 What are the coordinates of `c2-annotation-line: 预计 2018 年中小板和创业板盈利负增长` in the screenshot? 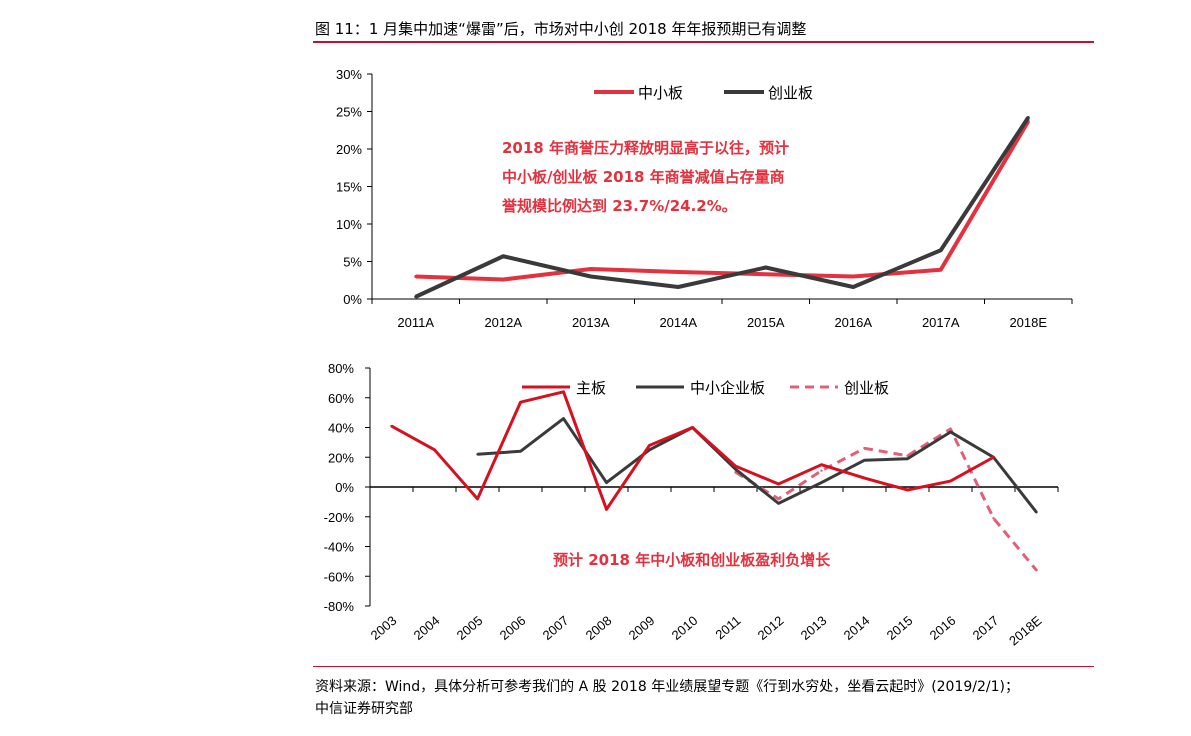 It's located at (692, 560).